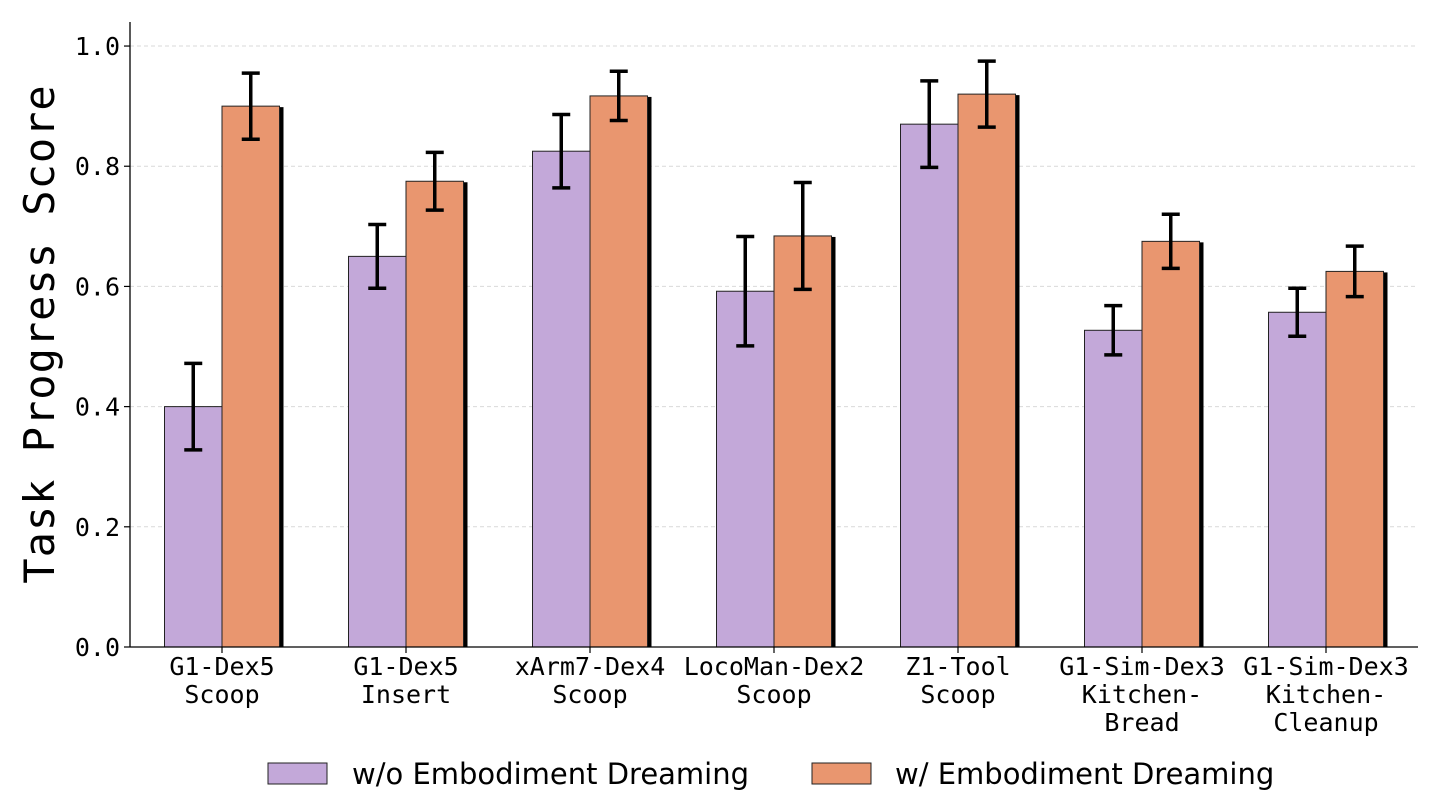 This screenshot has width=1440, height=812. What do you see at coordinates (1325, 722) in the screenshot?
I see `x-tick-label-line: Cleanup` at bounding box center [1325, 722].